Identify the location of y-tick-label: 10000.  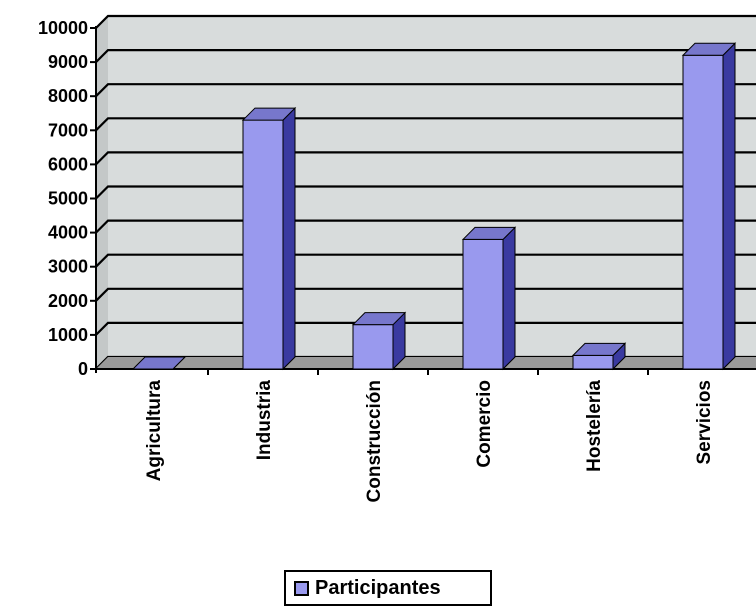
(63, 28).